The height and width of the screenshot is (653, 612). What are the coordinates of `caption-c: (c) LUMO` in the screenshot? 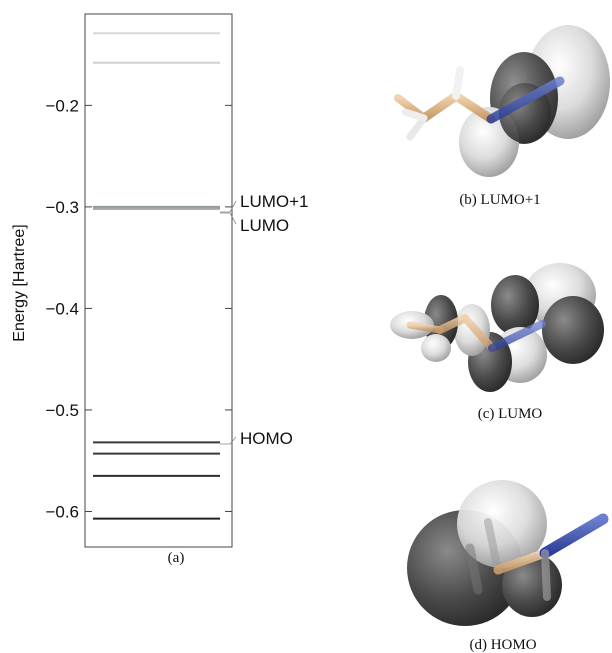 It's located at (510, 414).